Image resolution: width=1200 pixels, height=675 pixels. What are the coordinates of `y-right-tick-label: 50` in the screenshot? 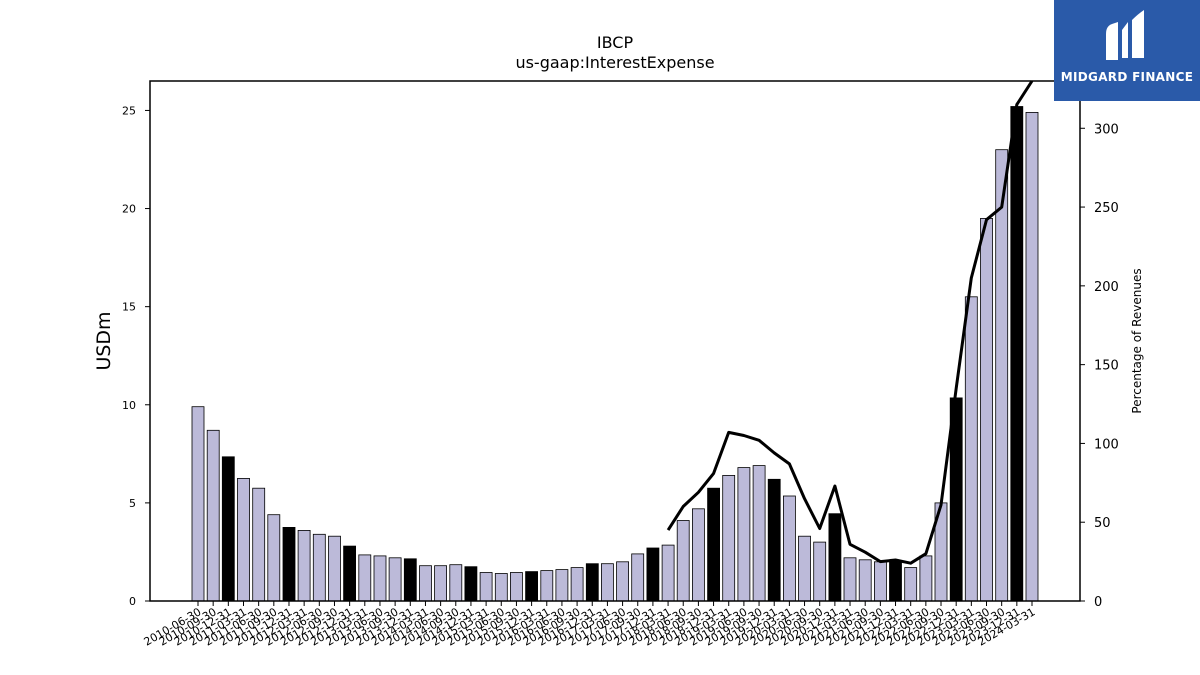 It's located at (1102, 523).